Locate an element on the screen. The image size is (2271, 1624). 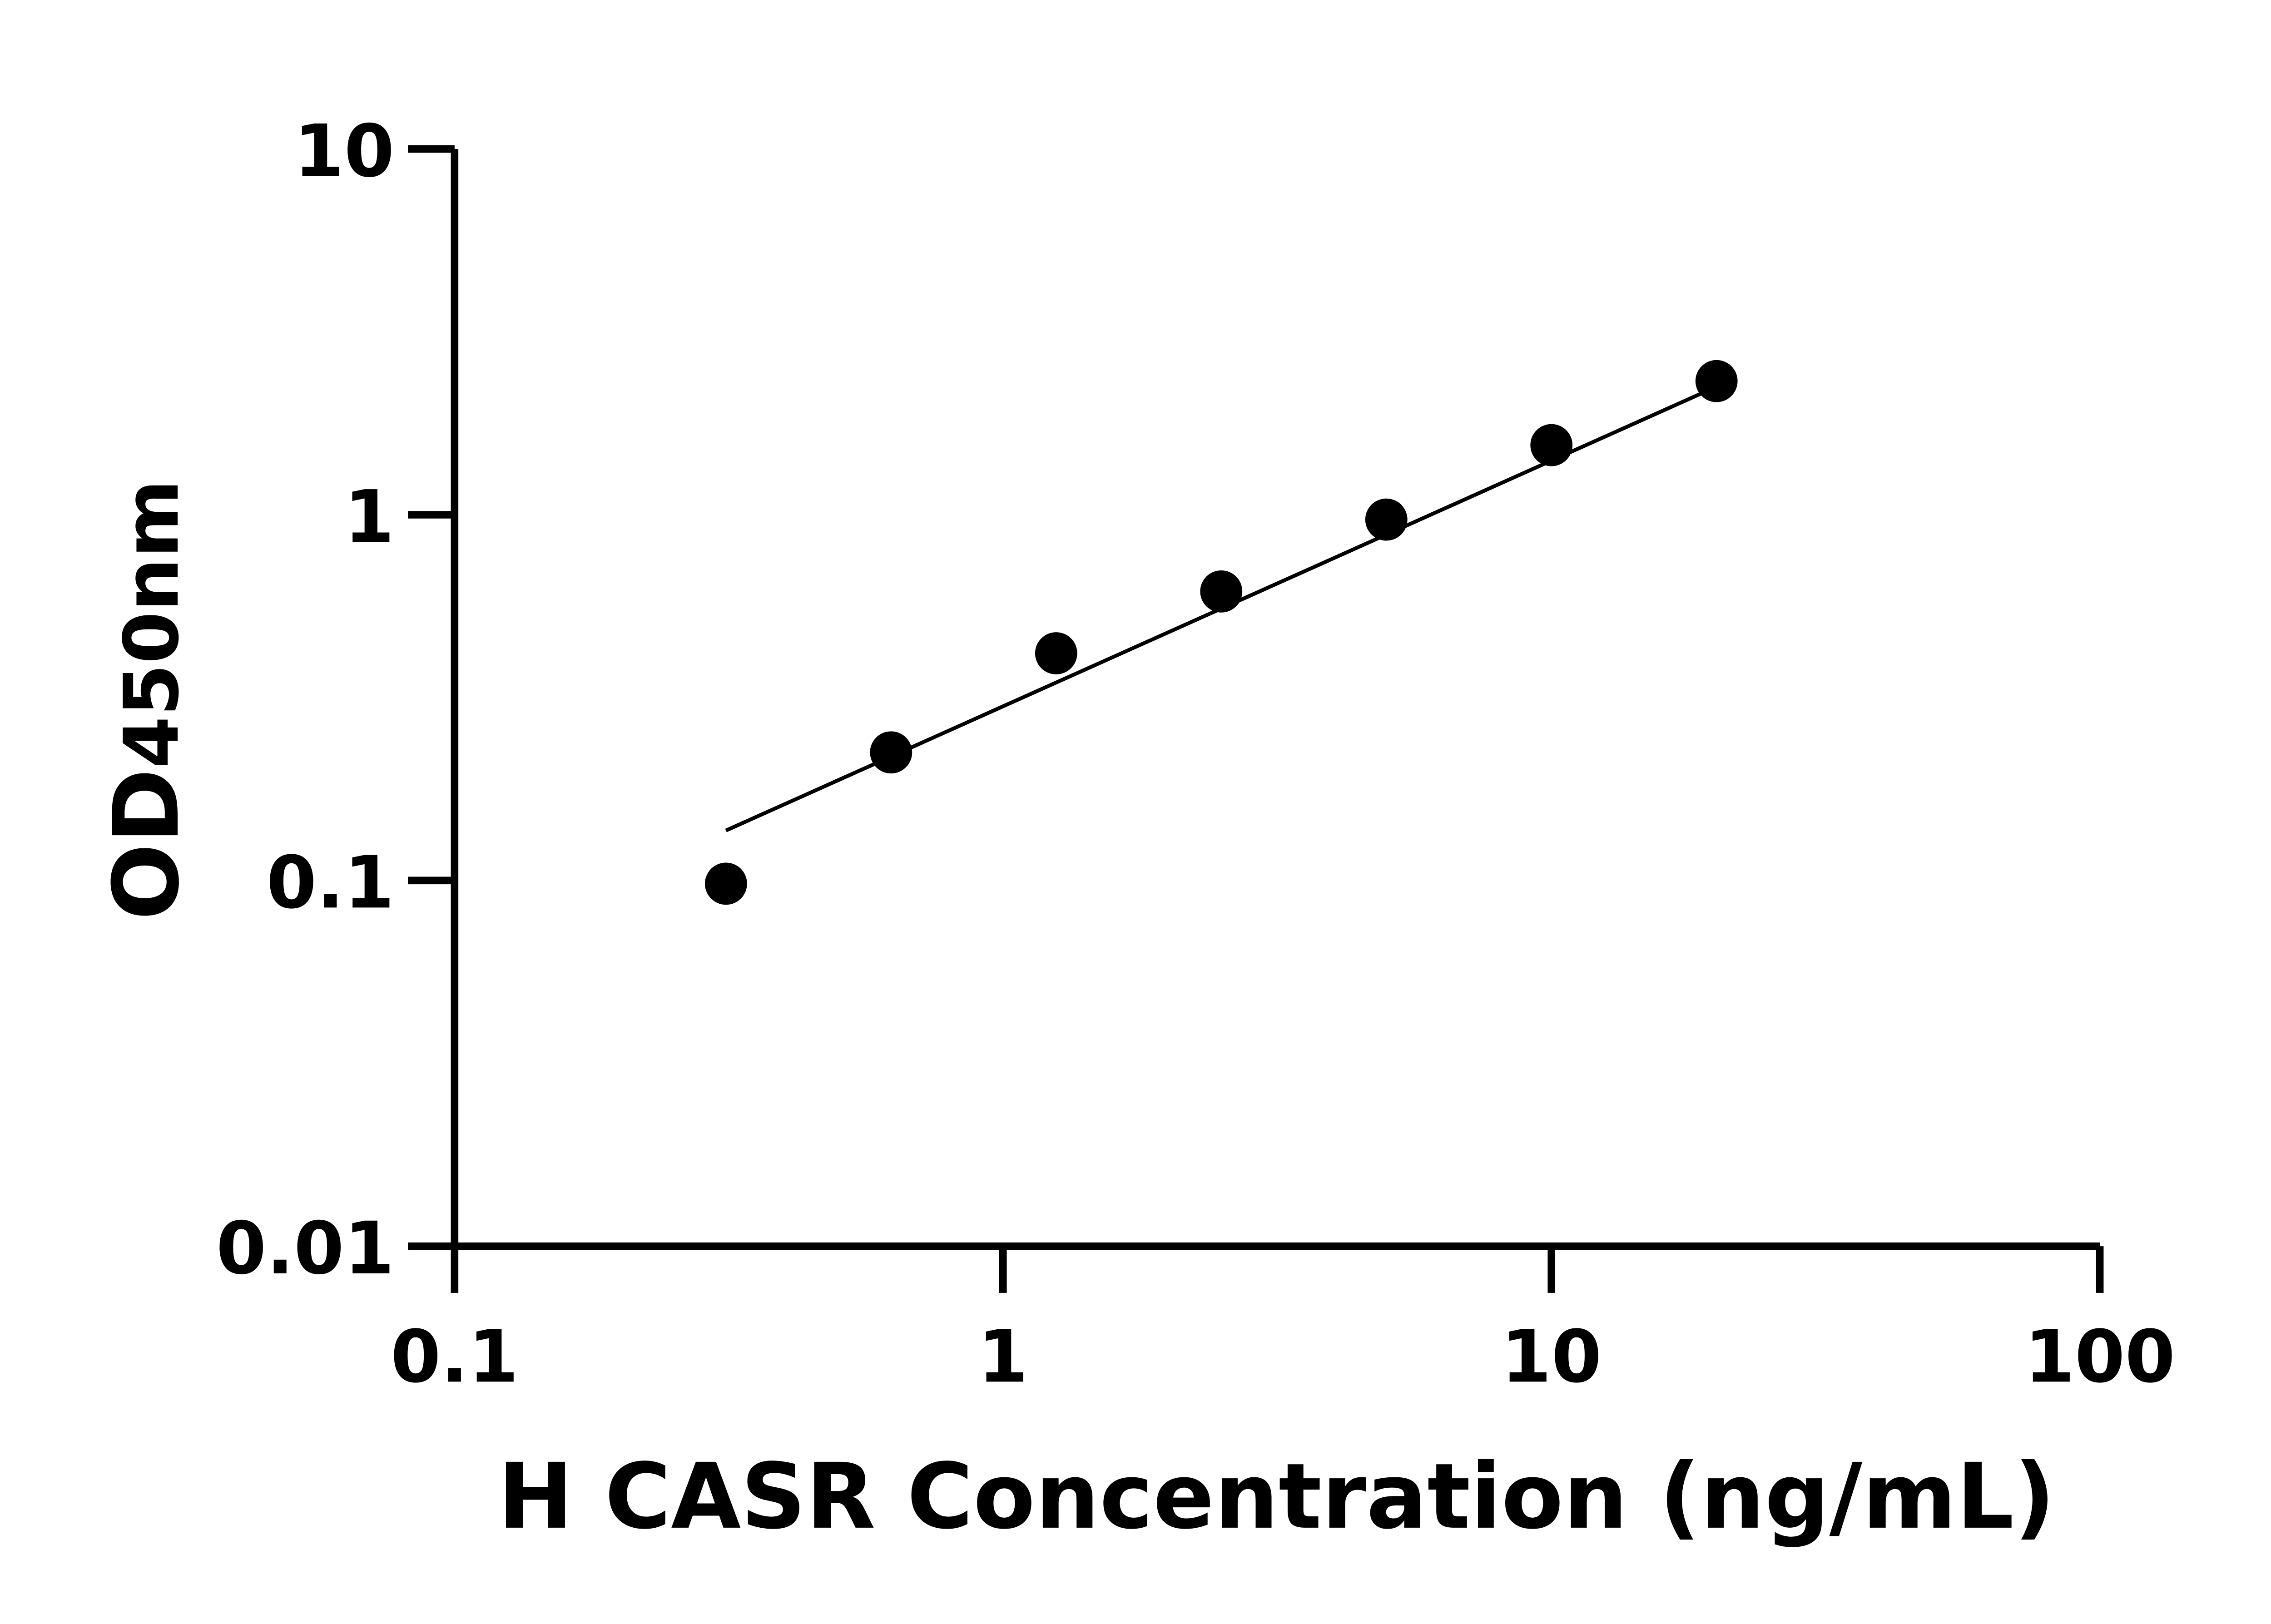
y-axis-label-main: OD is located at coordinates (146, 844).